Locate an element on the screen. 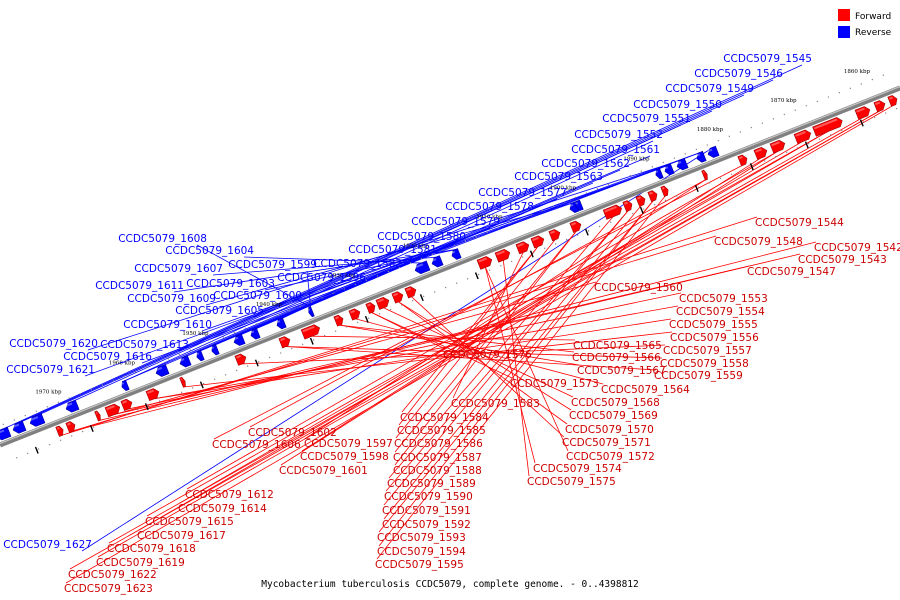 The width and height of the screenshot is (900, 600). reverse-gene-label: CCDC5079_1608 is located at coordinates (162, 239).